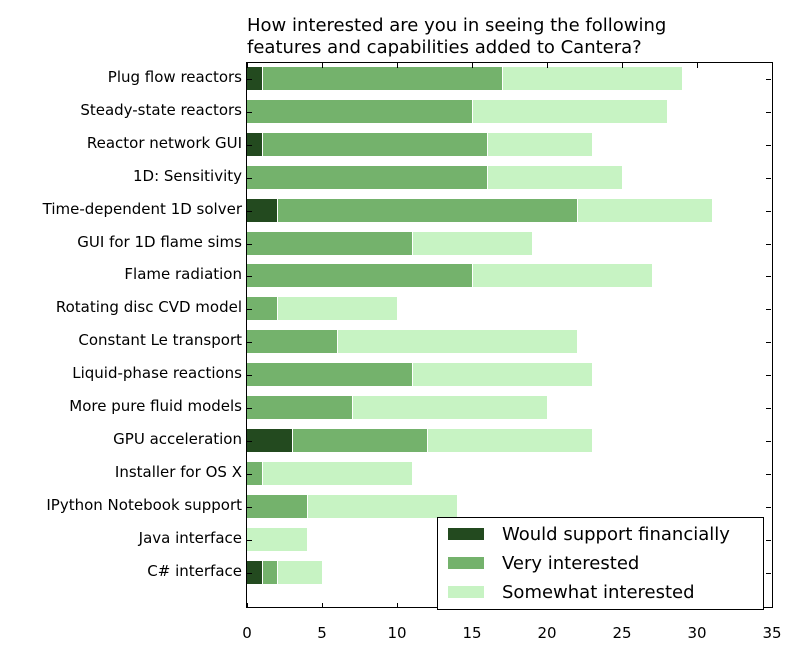 The image size is (800, 660). Describe the element at coordinates (616, 534) in the screenshot. I see `legend-label: Would support financially` at that location.